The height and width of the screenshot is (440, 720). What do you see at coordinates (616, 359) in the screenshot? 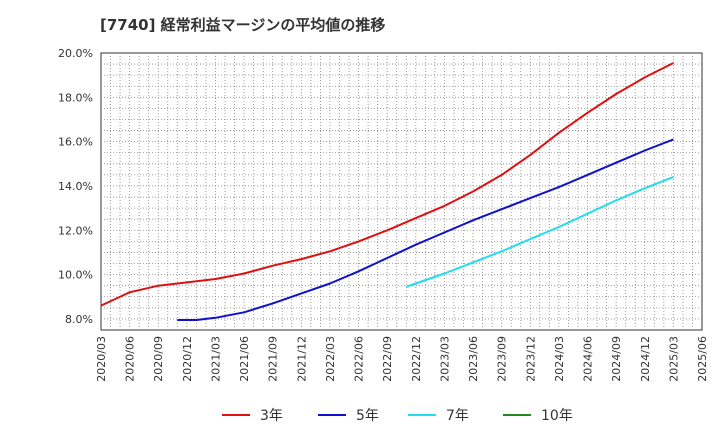
I see `x-tick-label: 2024/09` at bounding box center [616, 359].